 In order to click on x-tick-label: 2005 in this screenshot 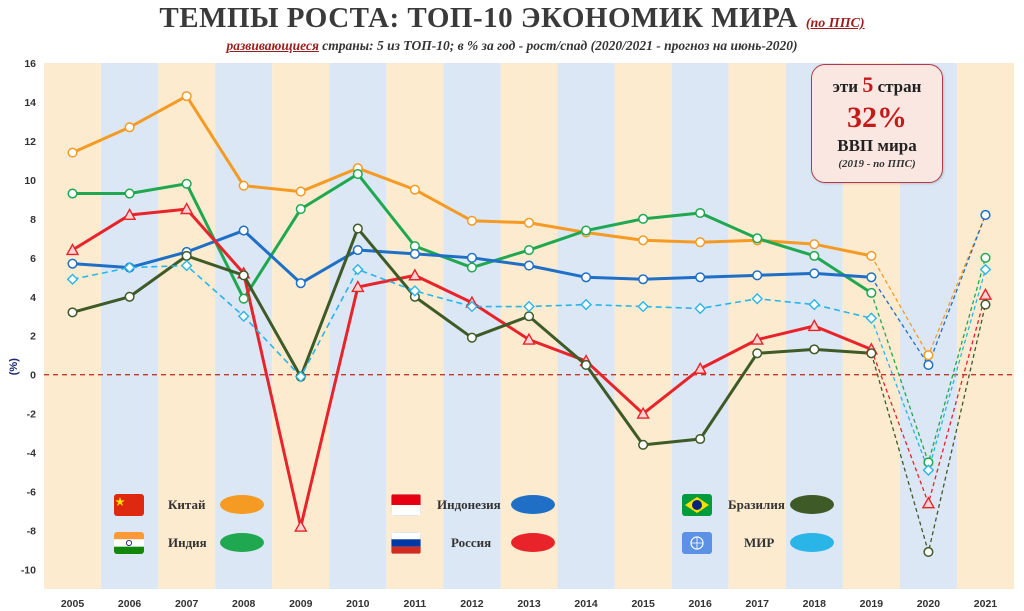, I will do `click(73, 604)`.